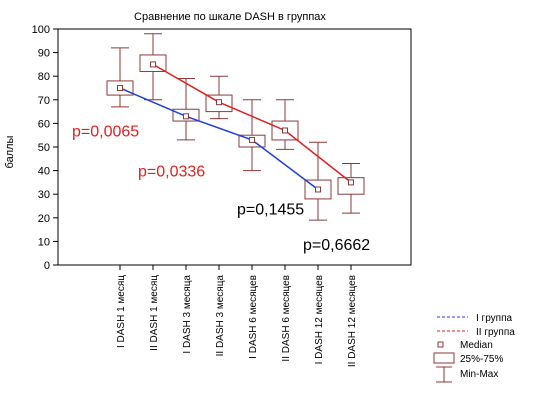 The image size is (534, 401). I want to click on legend-whisker-label: Min-Max, so click(479, 374).